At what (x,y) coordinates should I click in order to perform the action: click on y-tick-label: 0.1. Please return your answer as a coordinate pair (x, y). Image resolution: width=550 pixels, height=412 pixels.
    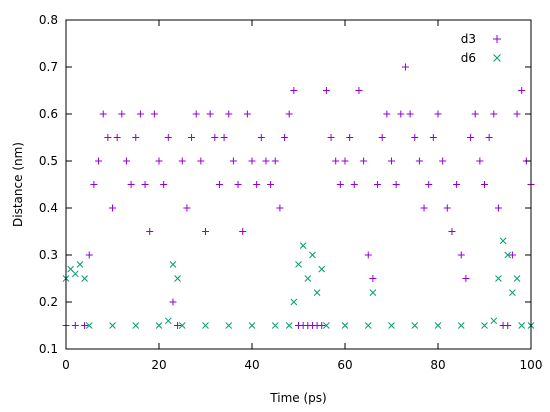
    Looking at the image, I should click on (48, 349).